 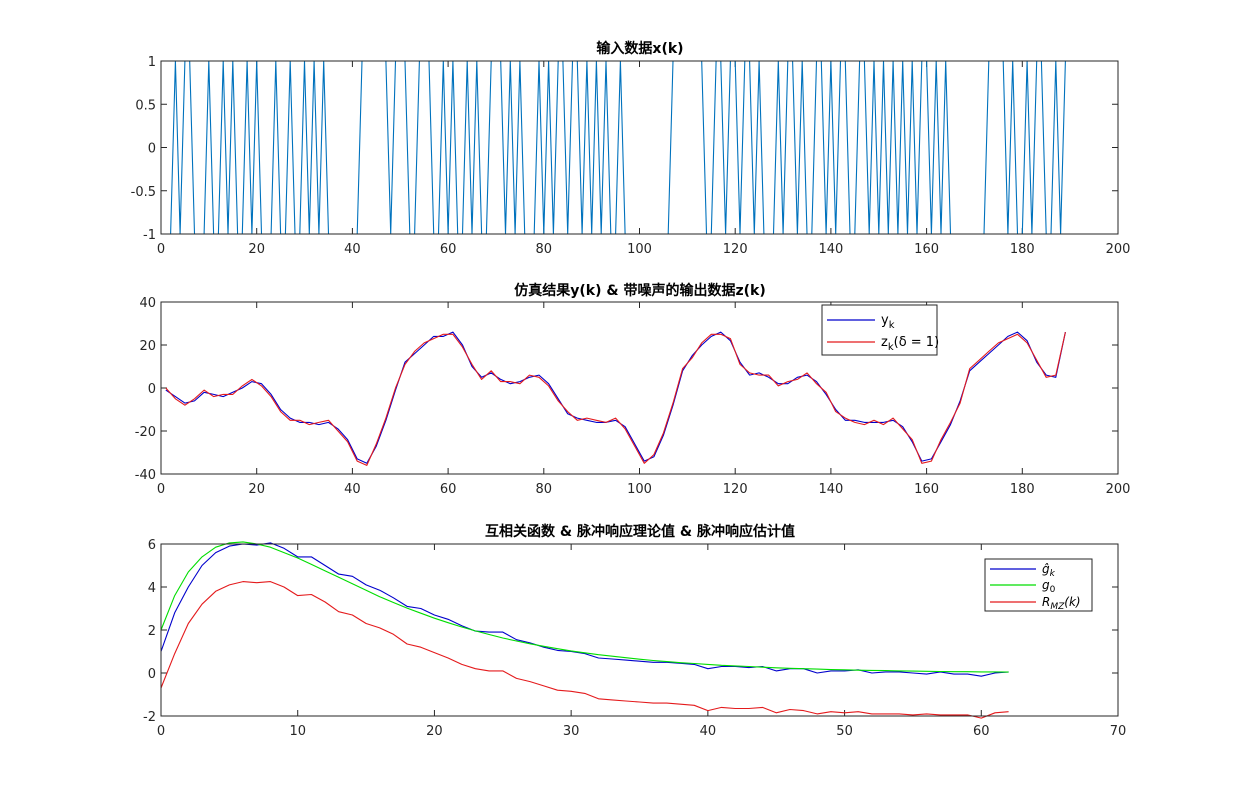 What do you see at coordinates (152, 62) in the screenshot?
I see `y-tick-label: 1` at bounding box center [152, 62].